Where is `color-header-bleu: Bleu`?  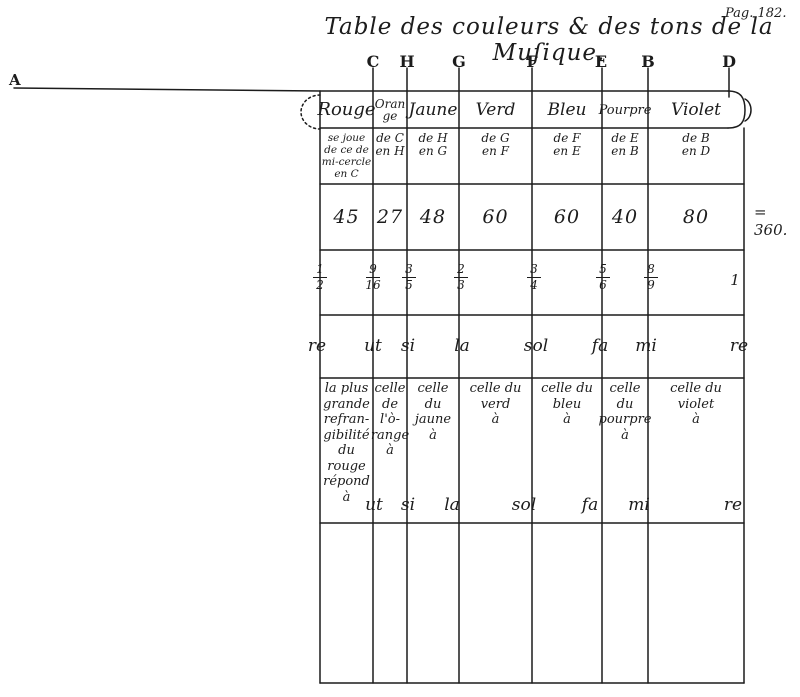
color-header-bleu: Bleu is located at coordinates (567, 109).